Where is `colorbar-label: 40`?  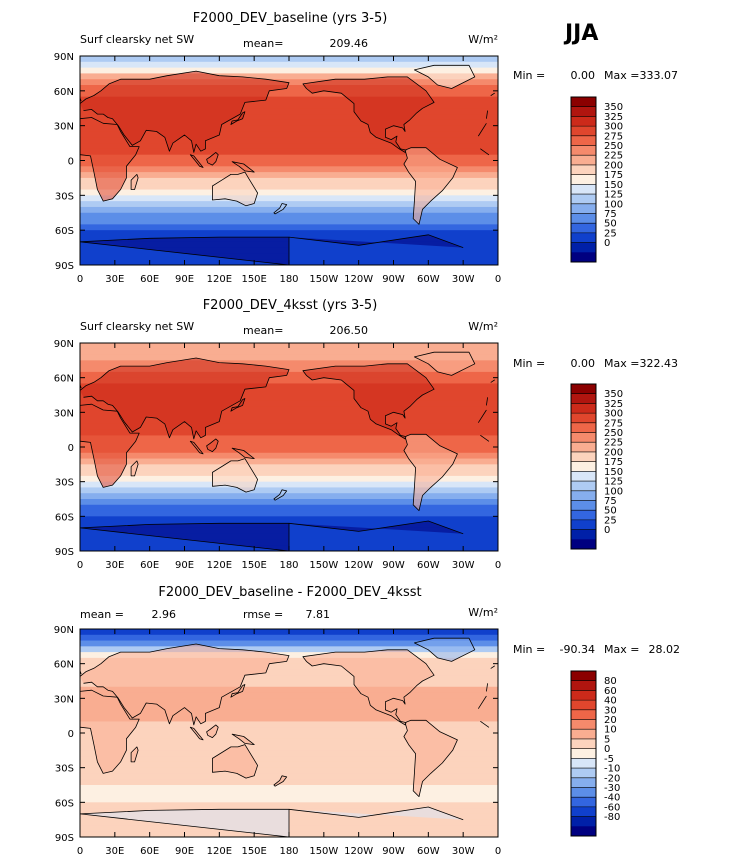 colorbar-label: 40 is located at coordinates (610, 701).